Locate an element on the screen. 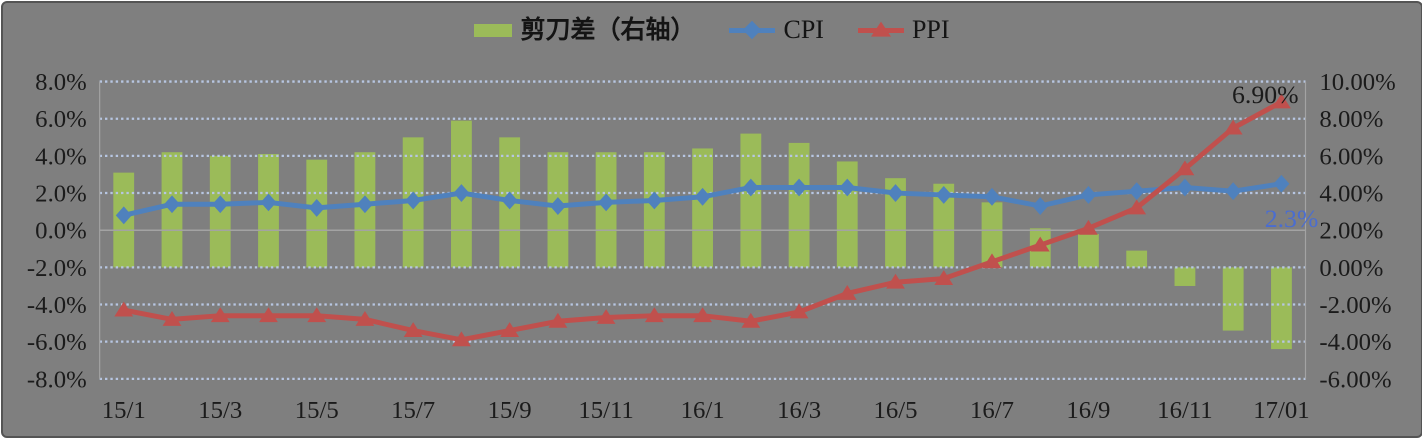  x-axis-tick: 16/3 is located at coordinates (799, 410).